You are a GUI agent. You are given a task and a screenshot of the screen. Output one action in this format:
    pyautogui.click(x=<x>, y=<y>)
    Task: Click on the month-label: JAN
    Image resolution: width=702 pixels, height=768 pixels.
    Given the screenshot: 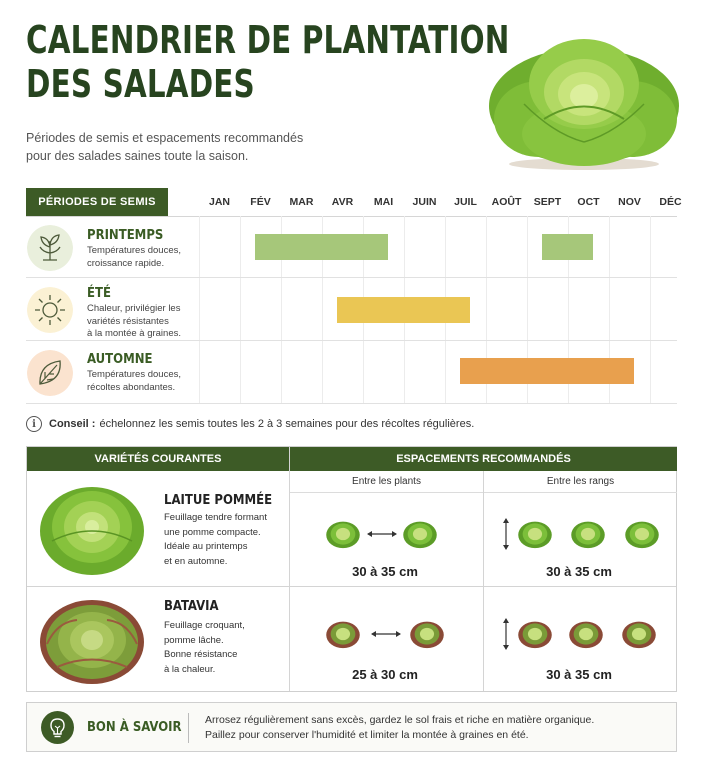 What is the action you would take?
    pyautogui.click(x=219, y=202)
    